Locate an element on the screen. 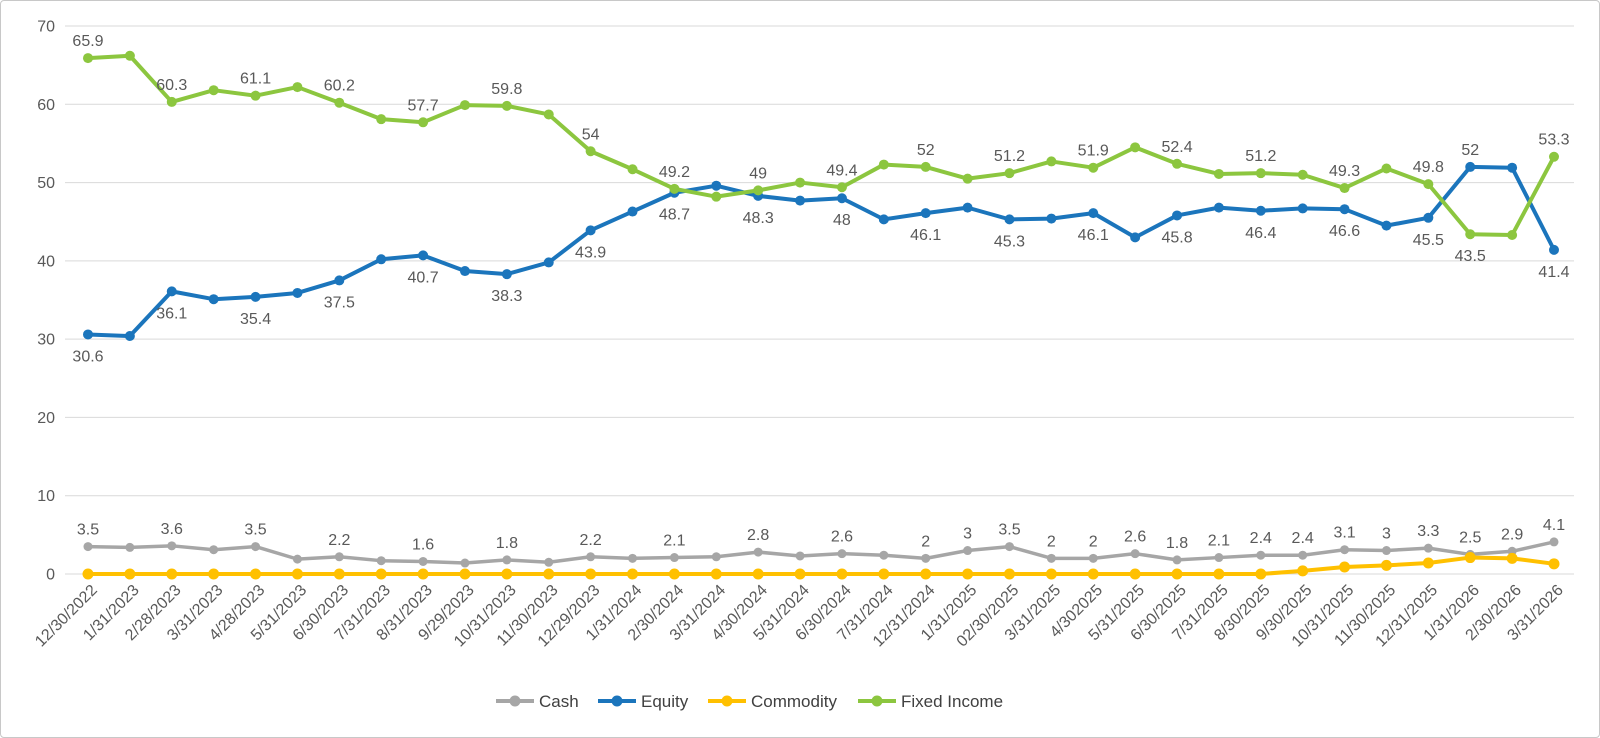  legend-label-cash: Cash is located at coordinates (559, 701).